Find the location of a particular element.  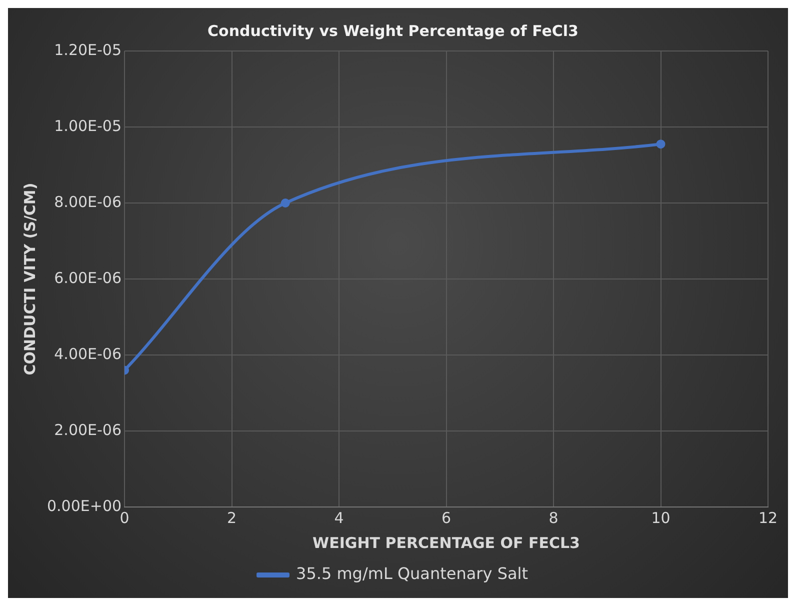

x-tick-label: 0 is located at coordinates (125, 517).